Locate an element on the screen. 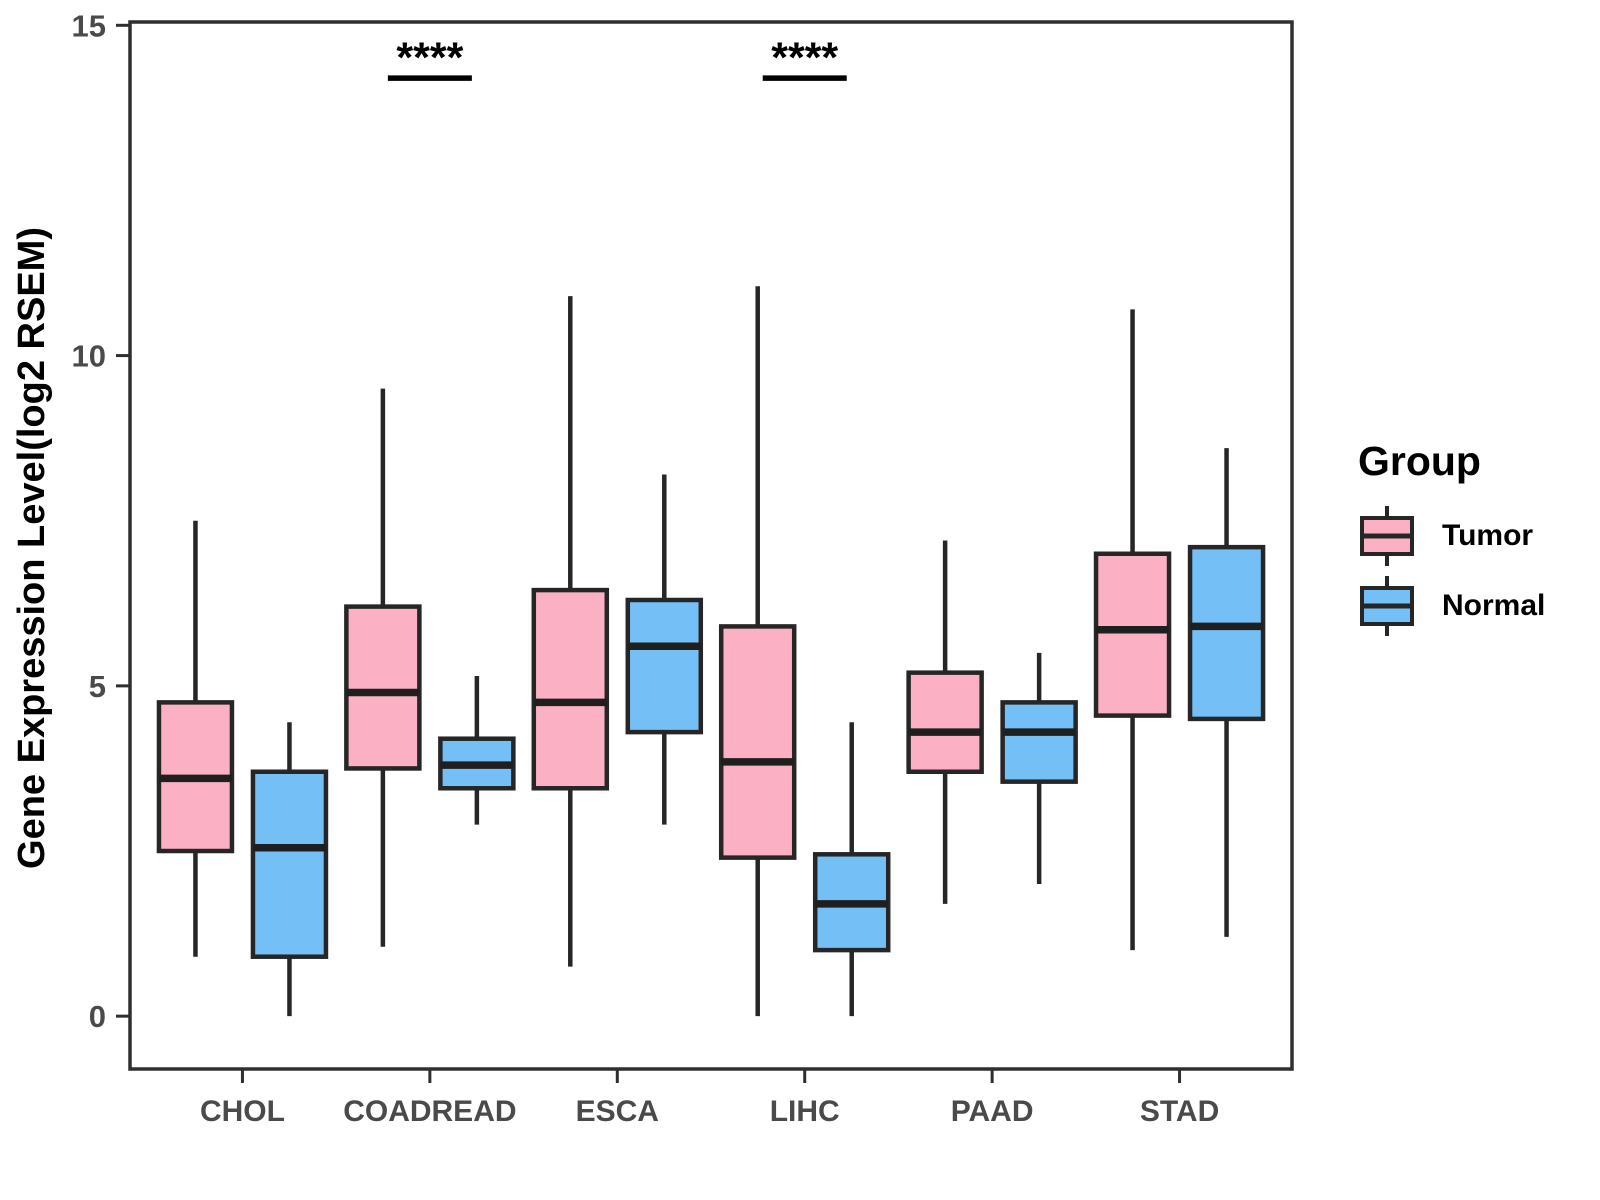  box-CHOL-Normal is located at coordinates (289, 864).